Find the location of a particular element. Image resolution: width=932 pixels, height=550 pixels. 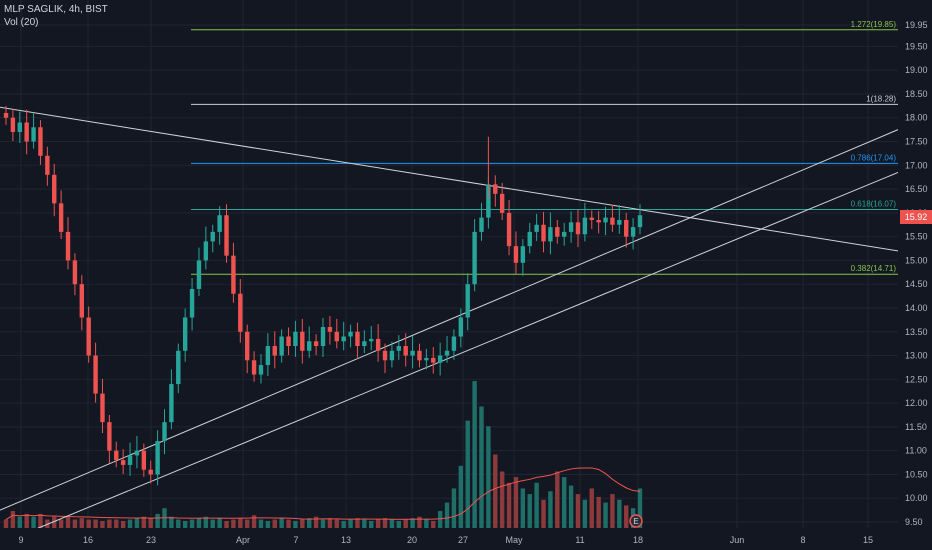

volume-legend: Vol (20) is located at coordinates (21, 22).